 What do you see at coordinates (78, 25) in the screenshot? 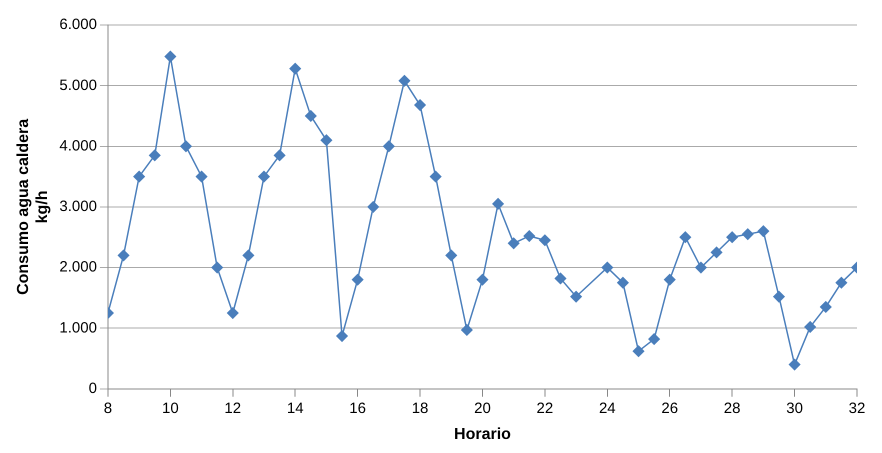
I see `y-tick-label: 6.000` at bounding box center [78, 25].